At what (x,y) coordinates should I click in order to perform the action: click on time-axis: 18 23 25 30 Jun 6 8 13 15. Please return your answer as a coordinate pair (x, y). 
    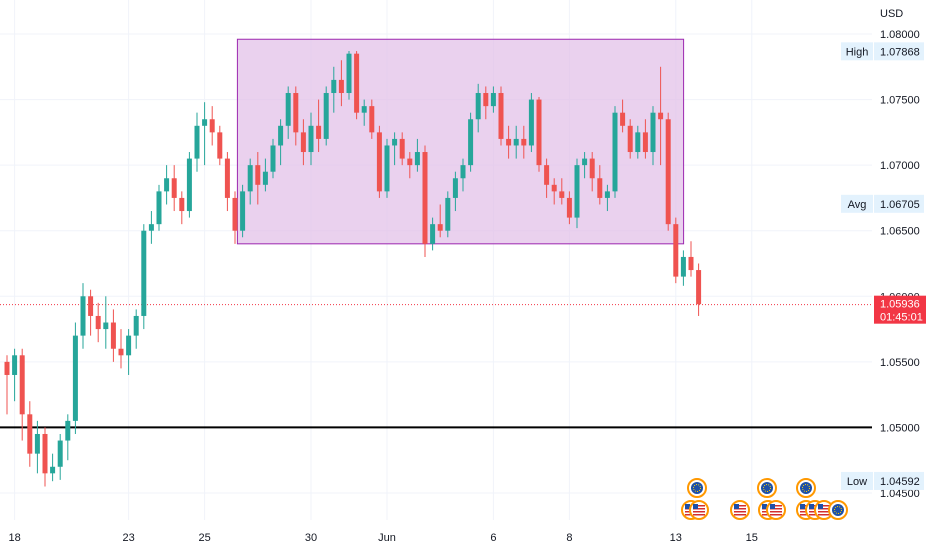
    Looking at the image, I should click on (382, 538).